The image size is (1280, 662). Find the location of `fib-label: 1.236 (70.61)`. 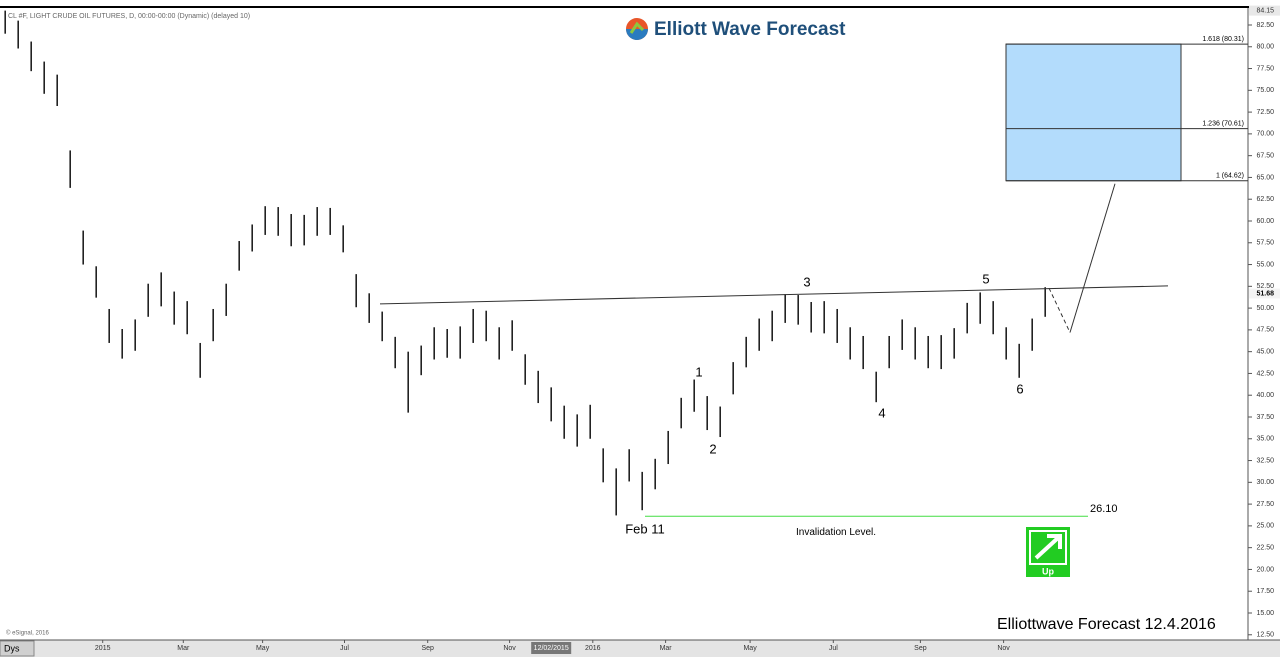

fib-label: 1.236 (70.61) is located at coordinates (1223, 123).